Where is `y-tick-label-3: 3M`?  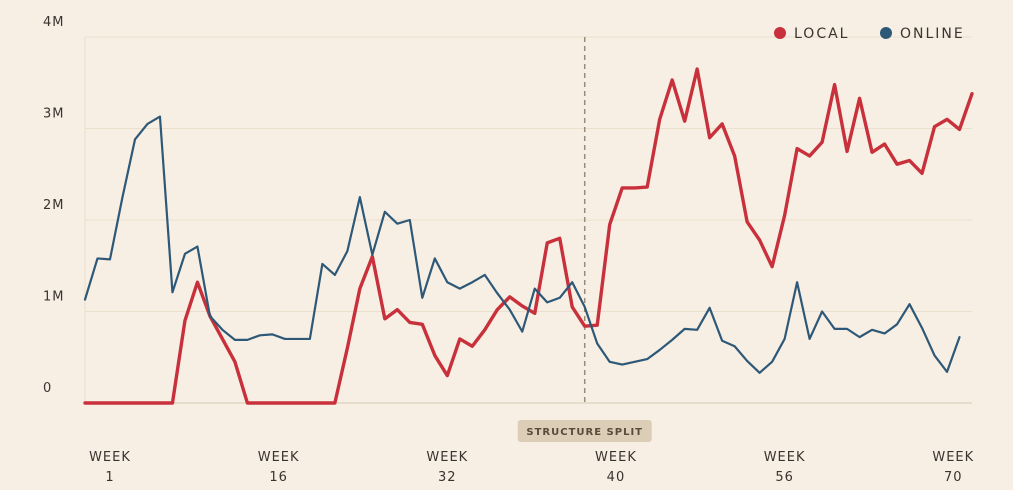 y-tick-label-3: 3M is located at coordinates (54, 114).